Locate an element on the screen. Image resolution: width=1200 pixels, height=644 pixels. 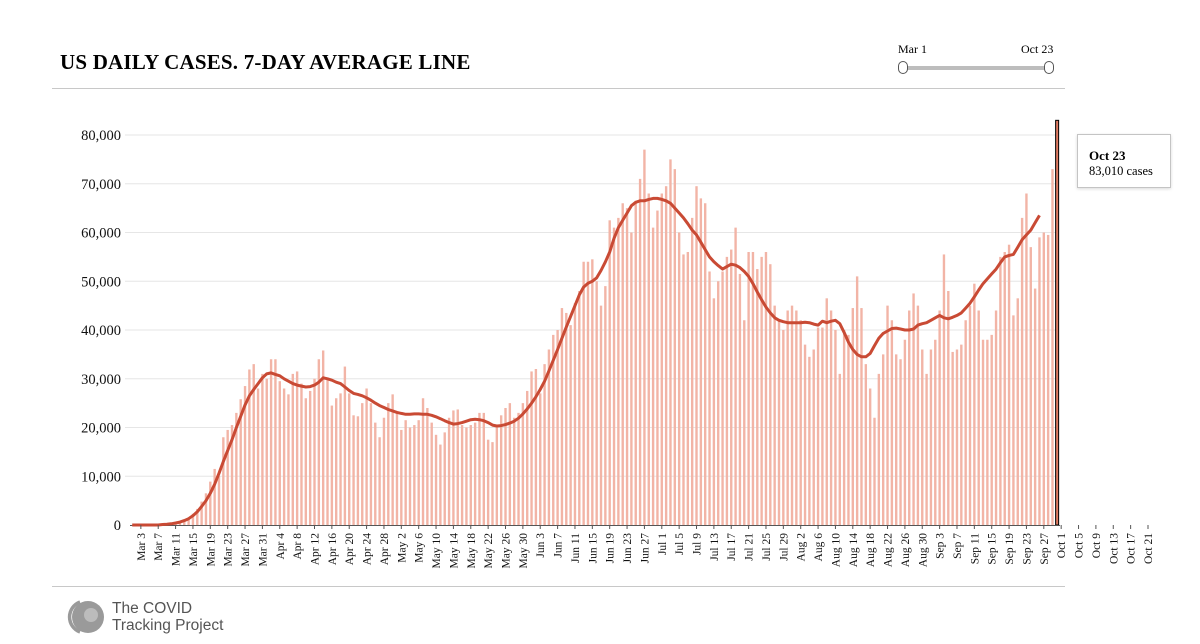
x-tick-label: Jul 21 is located at coordinates (750, 547).